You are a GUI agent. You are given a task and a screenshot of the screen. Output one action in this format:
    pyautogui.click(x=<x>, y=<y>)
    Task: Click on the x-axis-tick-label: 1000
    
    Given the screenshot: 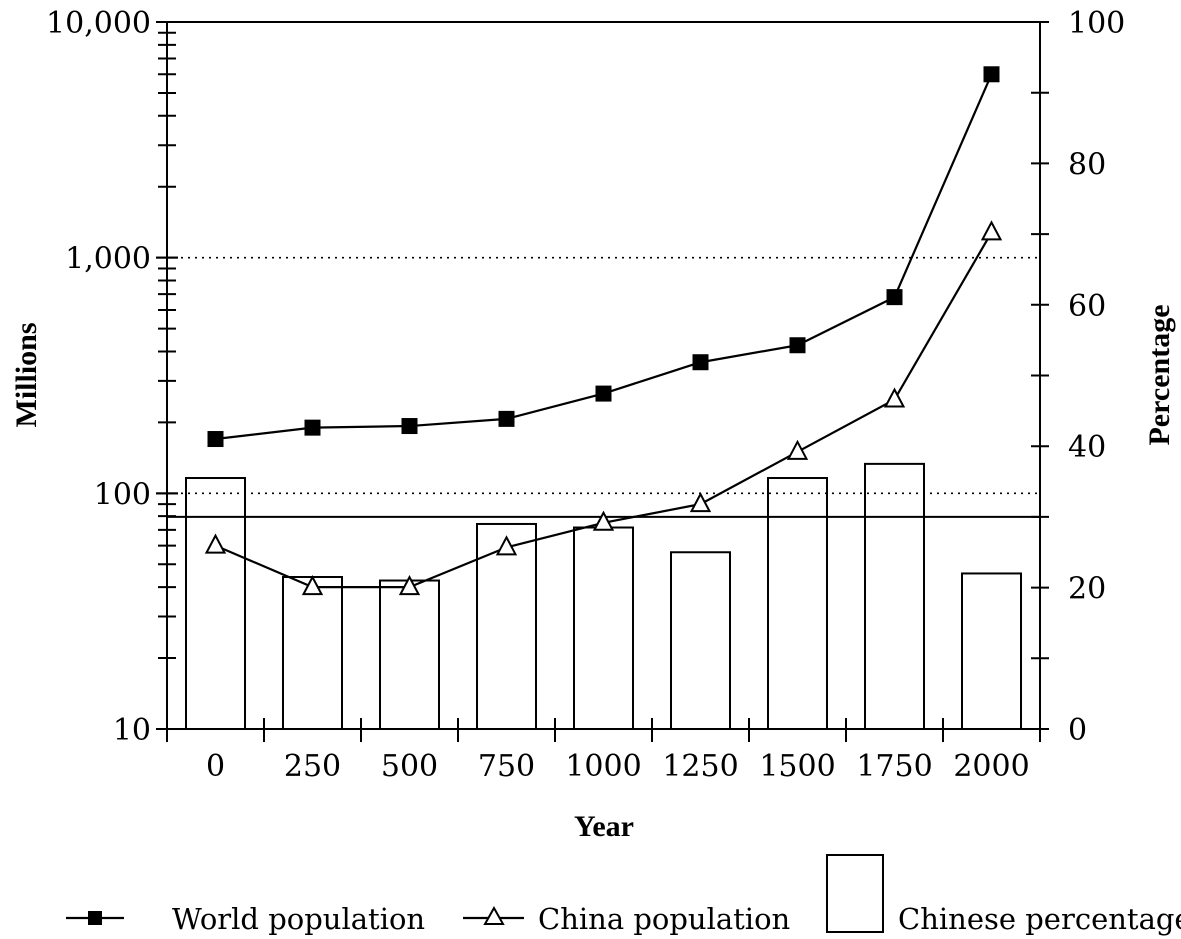 What is the action you would take?
    pyautogui.click(x=603, y=766)
    